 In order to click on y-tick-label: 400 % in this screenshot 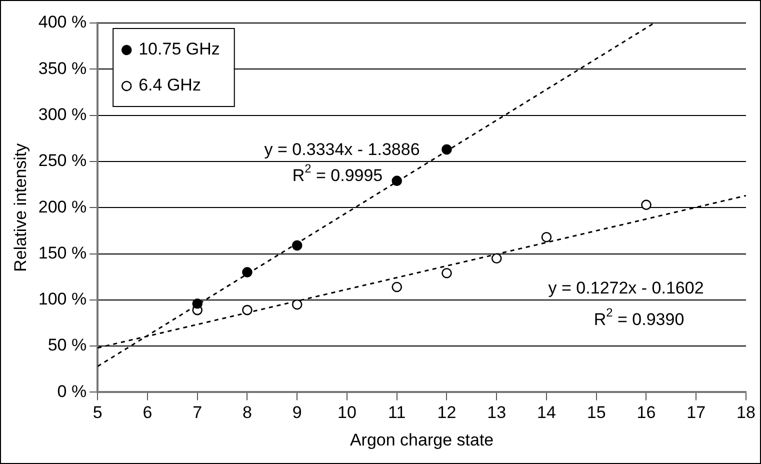, I will do `click(62, 22)`.